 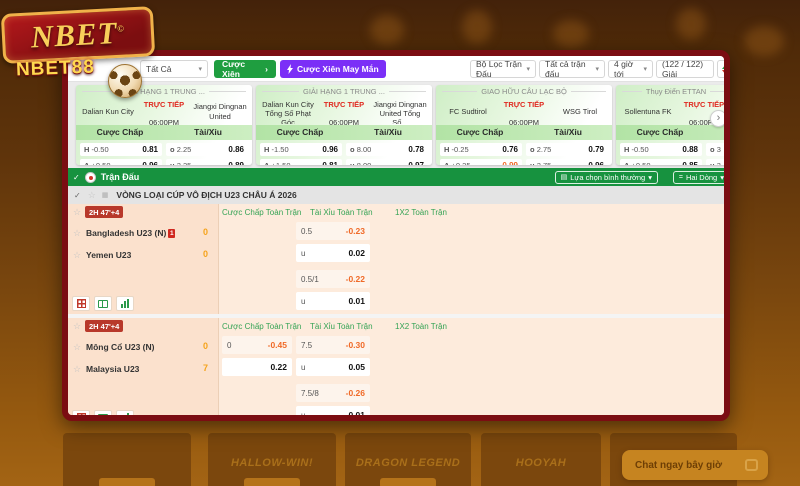 What do you see at coordinates (143, 369) in the screenshot?
I see `team-row: ☆ Malaysia U23 7` at bounding box center [143, 369].